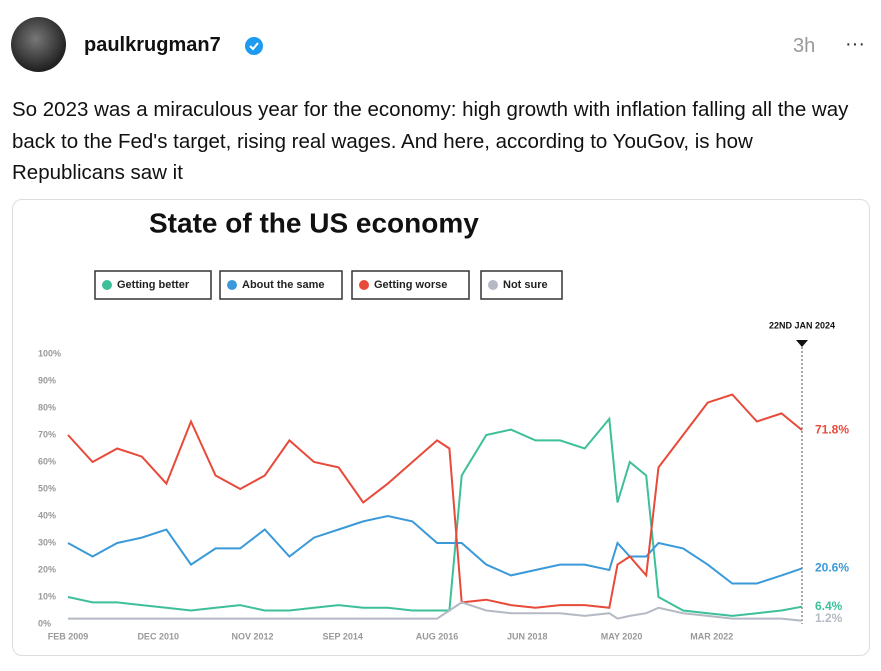 The image size is (881, 671). Describe the element at coordinates (47, 569) in the screenshot. I see `y-tick-label: 20%` at that location.